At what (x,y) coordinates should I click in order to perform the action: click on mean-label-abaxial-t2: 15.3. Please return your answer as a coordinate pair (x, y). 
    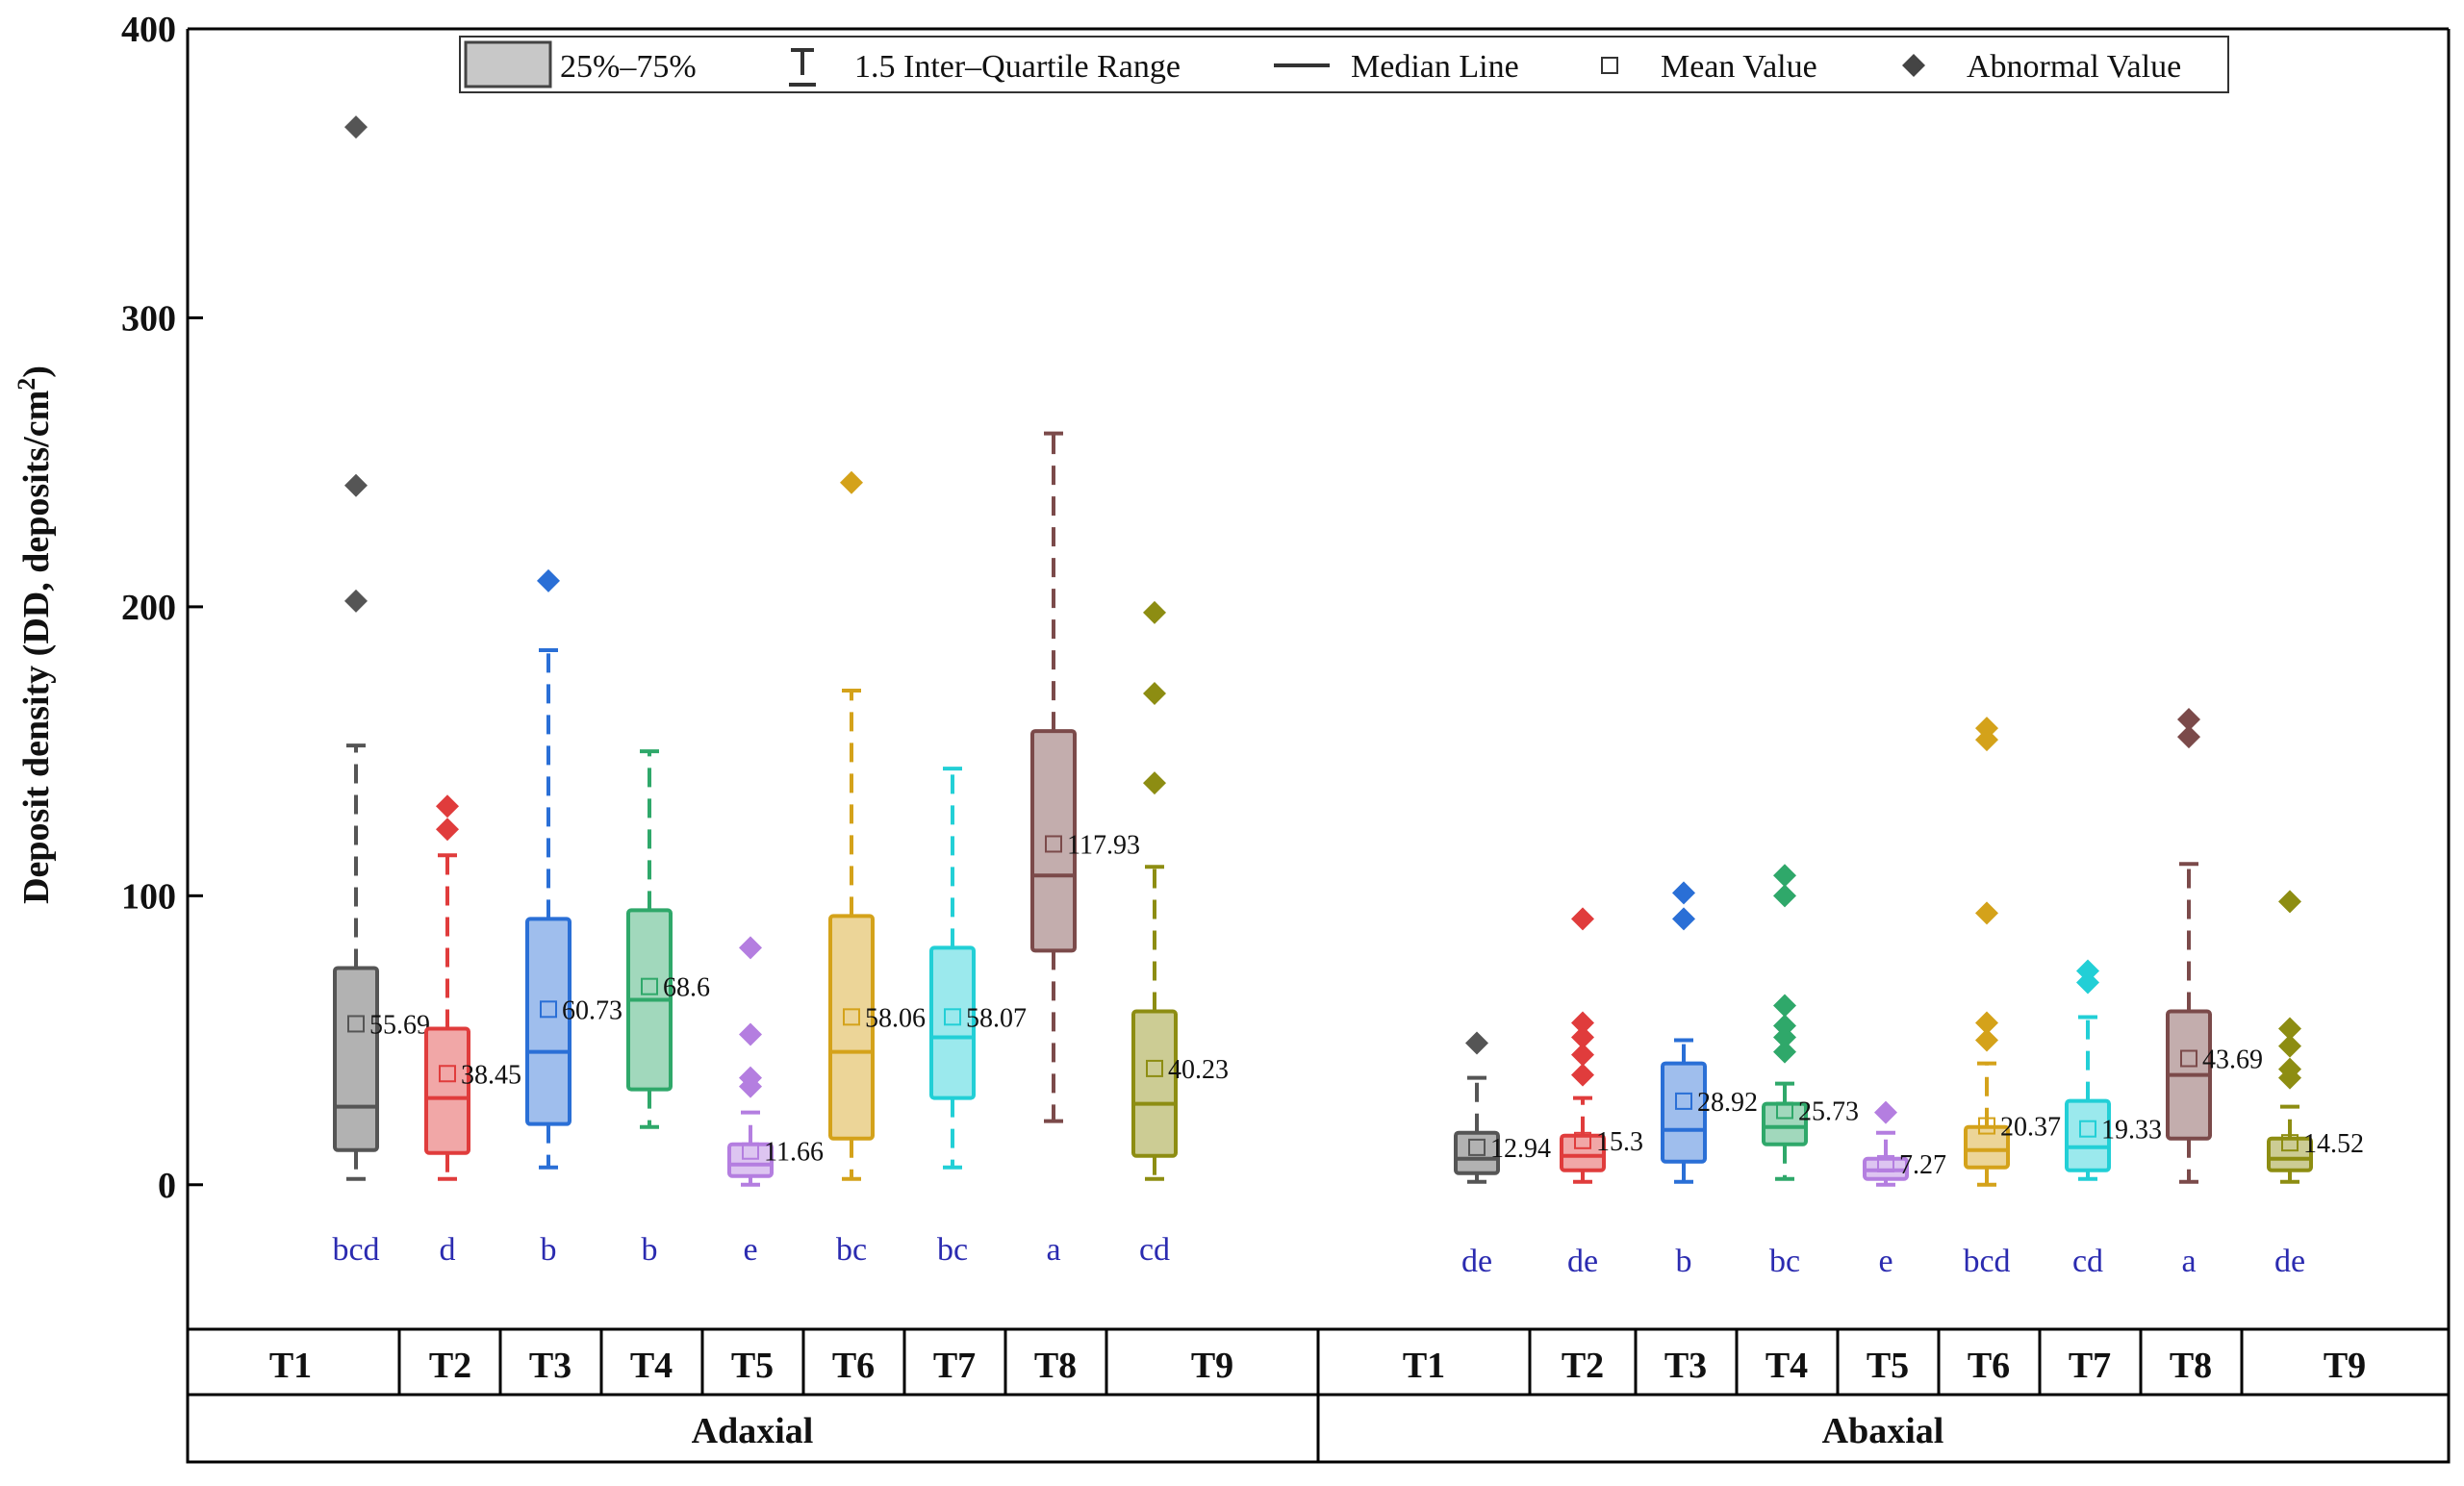
    Looking at the image, I should click on (1620, 1142).